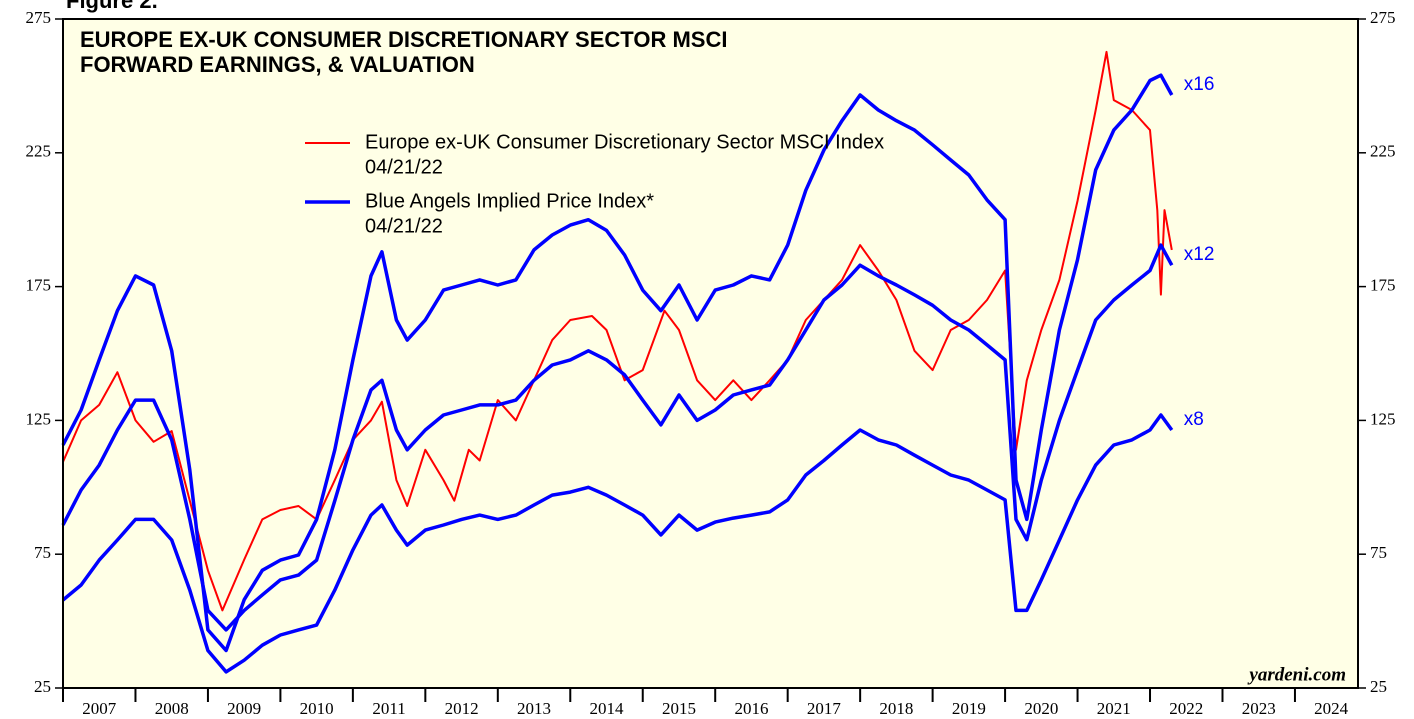 The width and height of the screenshot is (1414, 719). I want to click on x-tick-label: 2024, so click(1331, 708).